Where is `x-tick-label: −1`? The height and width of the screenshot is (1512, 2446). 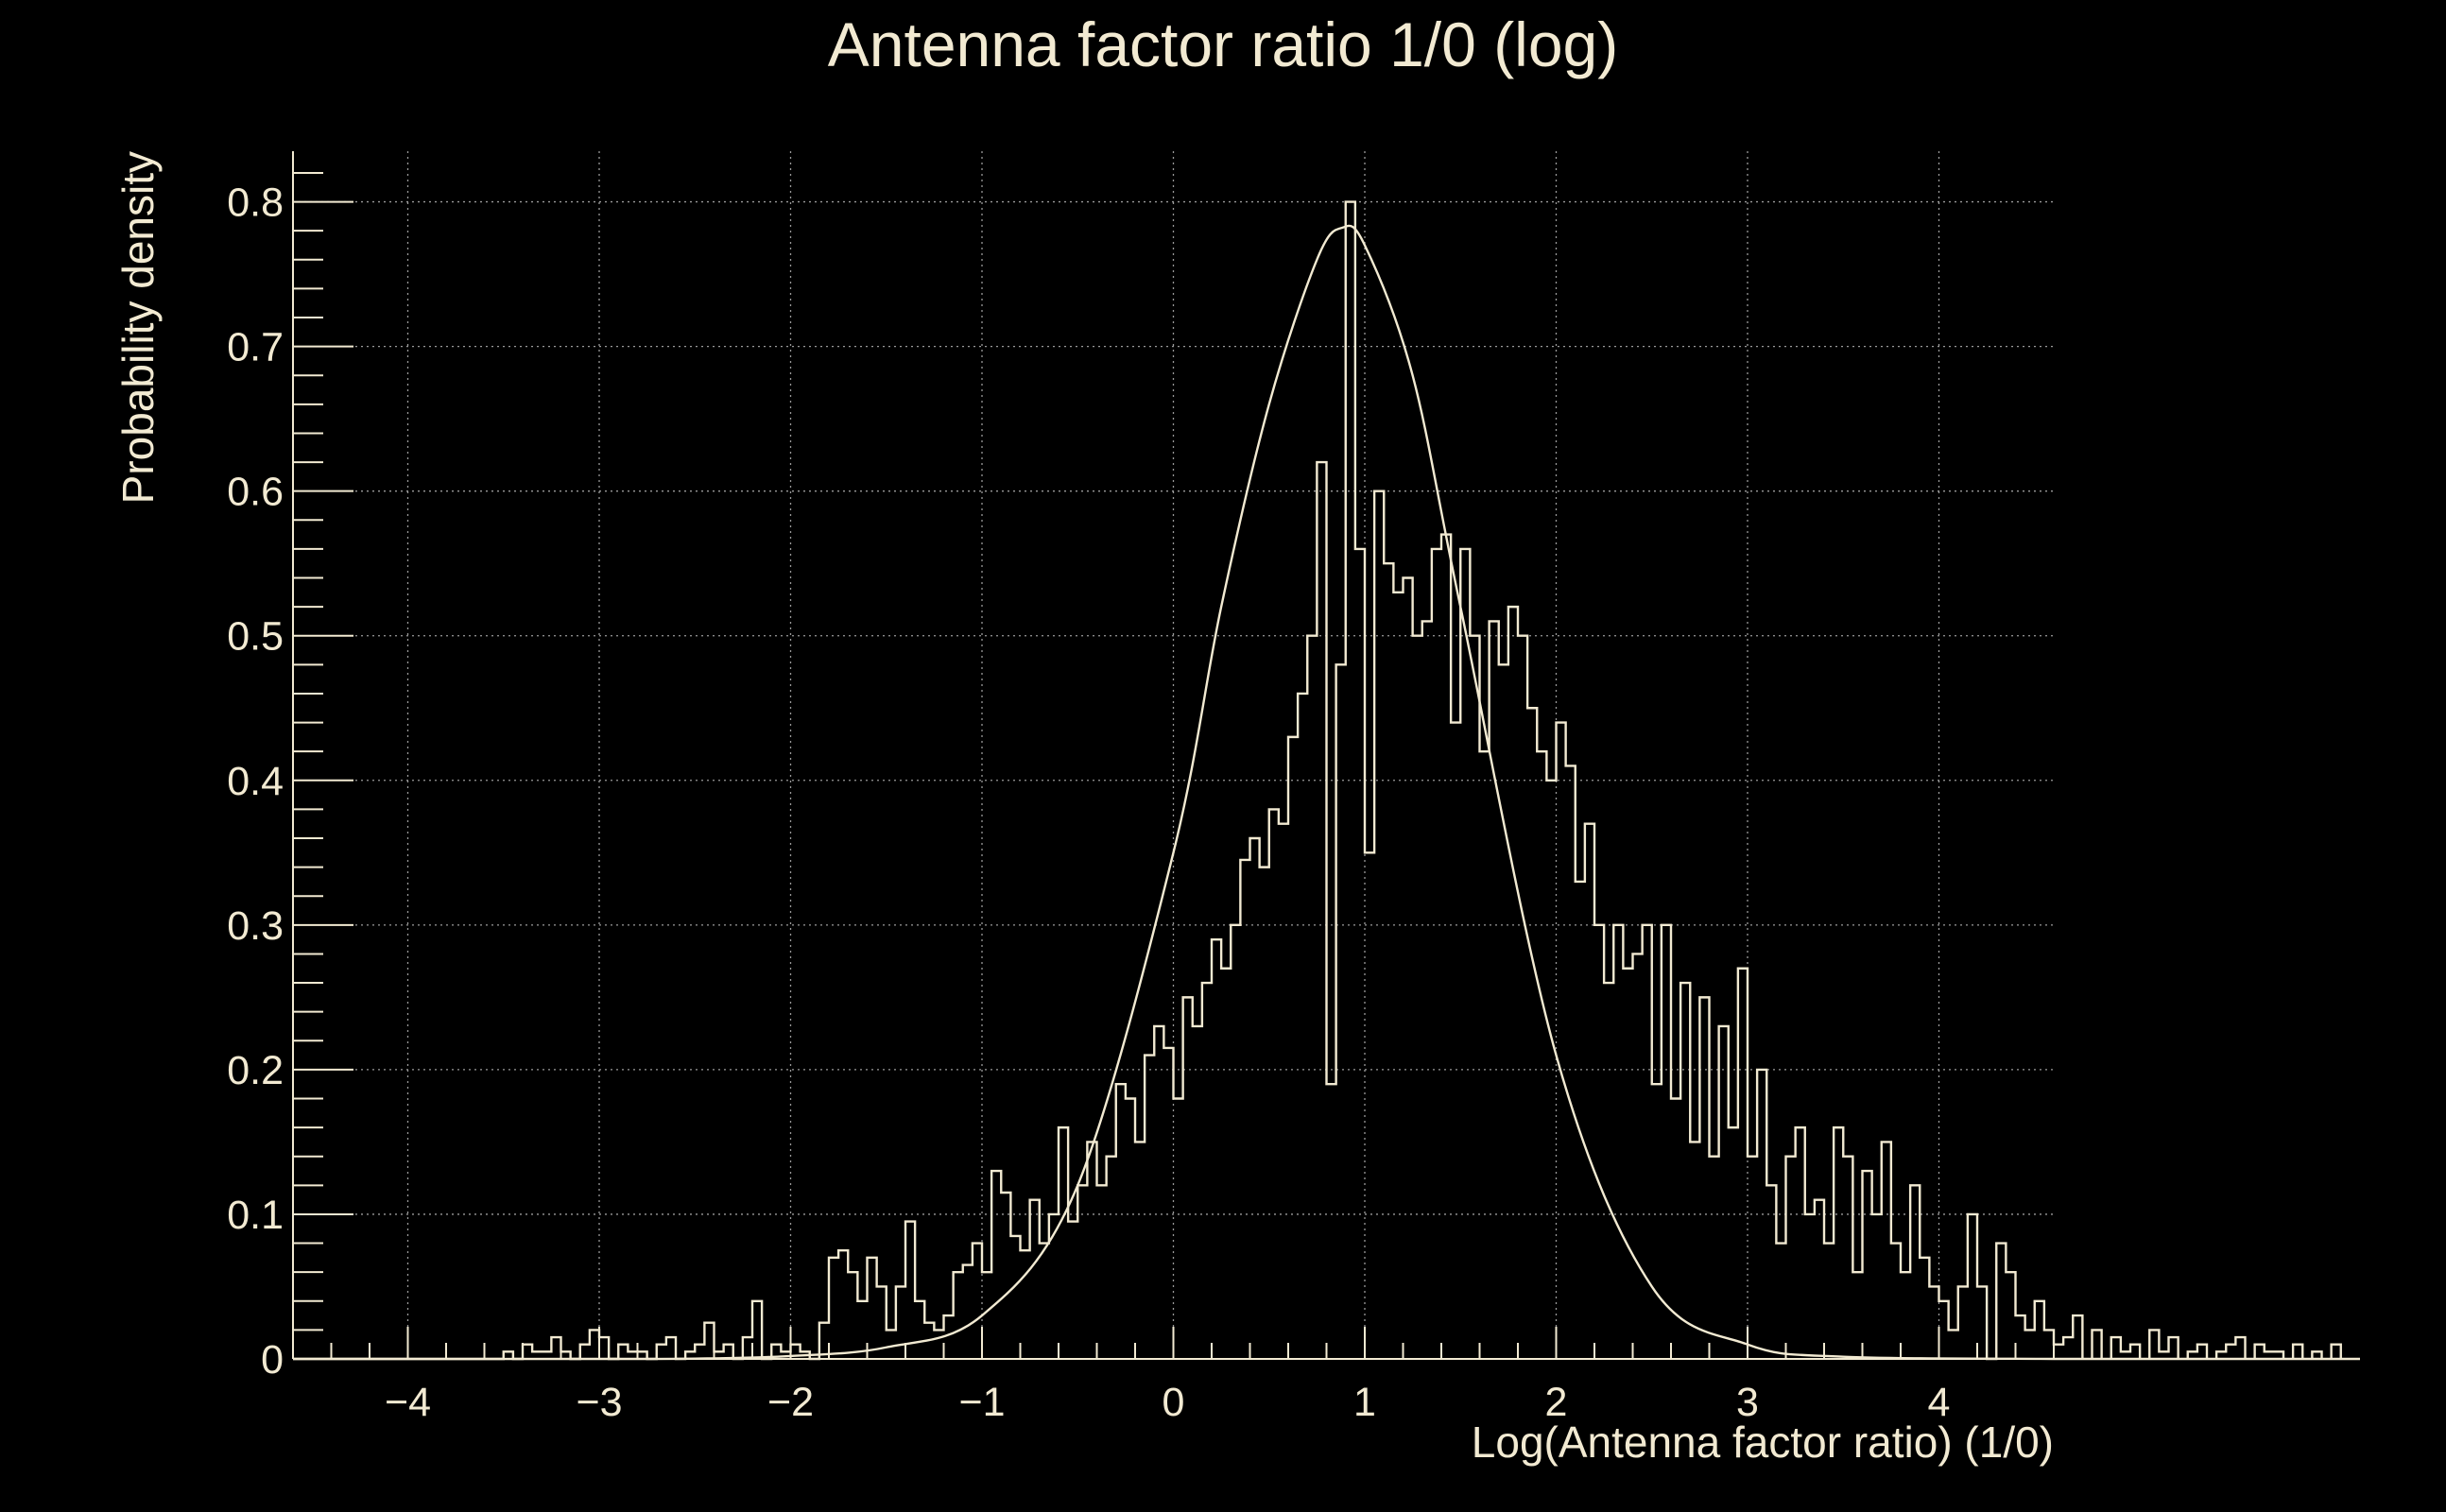
x-tick-label: −1 is located at coordinates (982, 1402).